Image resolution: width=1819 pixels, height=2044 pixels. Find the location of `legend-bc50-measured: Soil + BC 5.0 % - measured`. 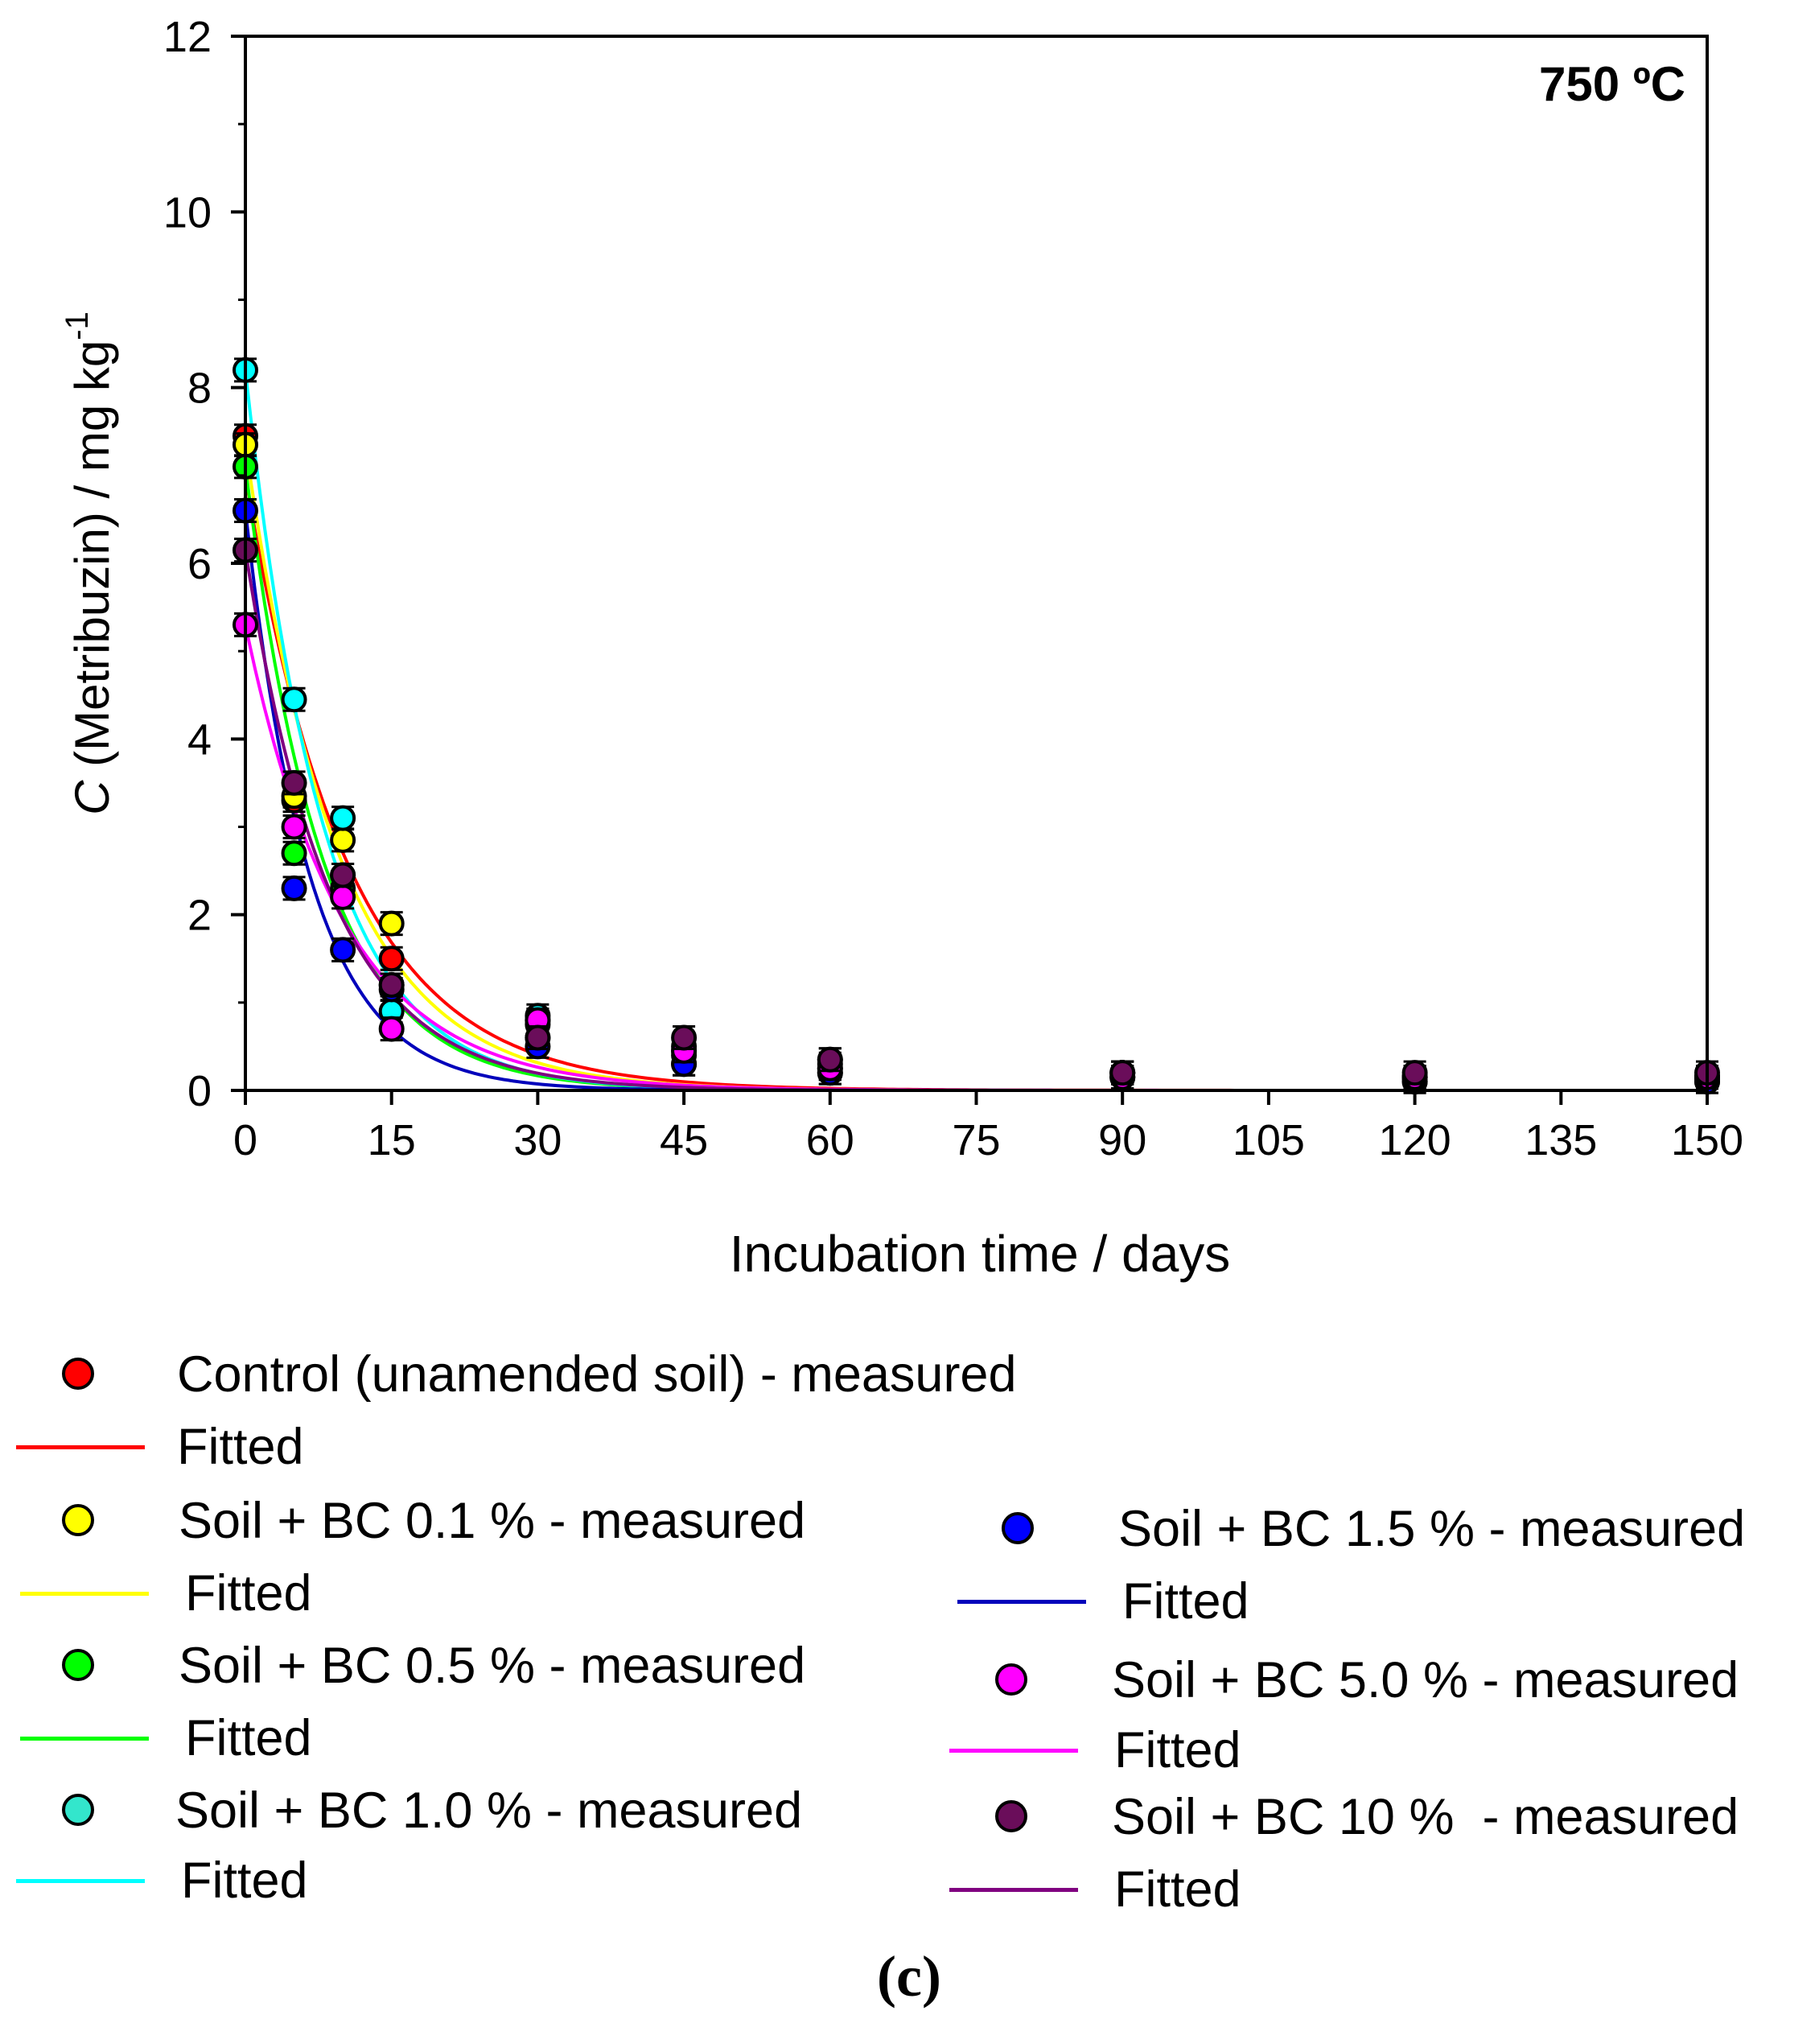

legend-bc50-measured: Soil + BC 5.0 % - measured is located at coordinates (1336, 1680).